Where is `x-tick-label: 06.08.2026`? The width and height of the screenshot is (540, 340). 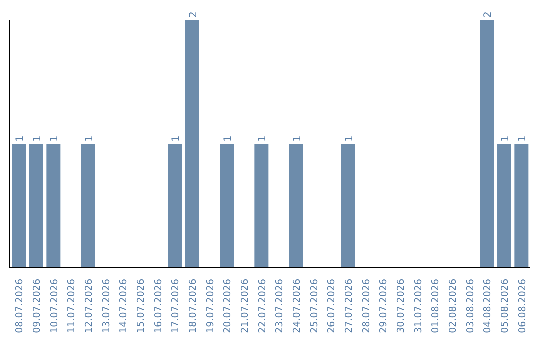
x-tick-label: 06.08.2026 is located at coordinates (522, 306).